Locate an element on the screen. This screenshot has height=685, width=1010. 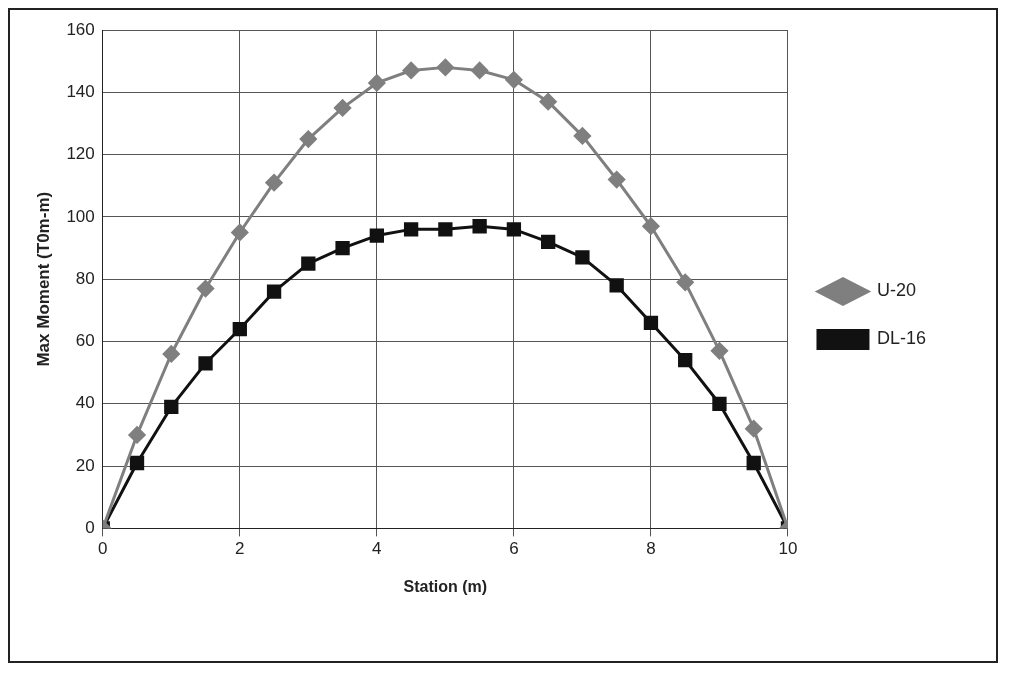
x-tick-label: 4 is located at coordinates (377, 549).